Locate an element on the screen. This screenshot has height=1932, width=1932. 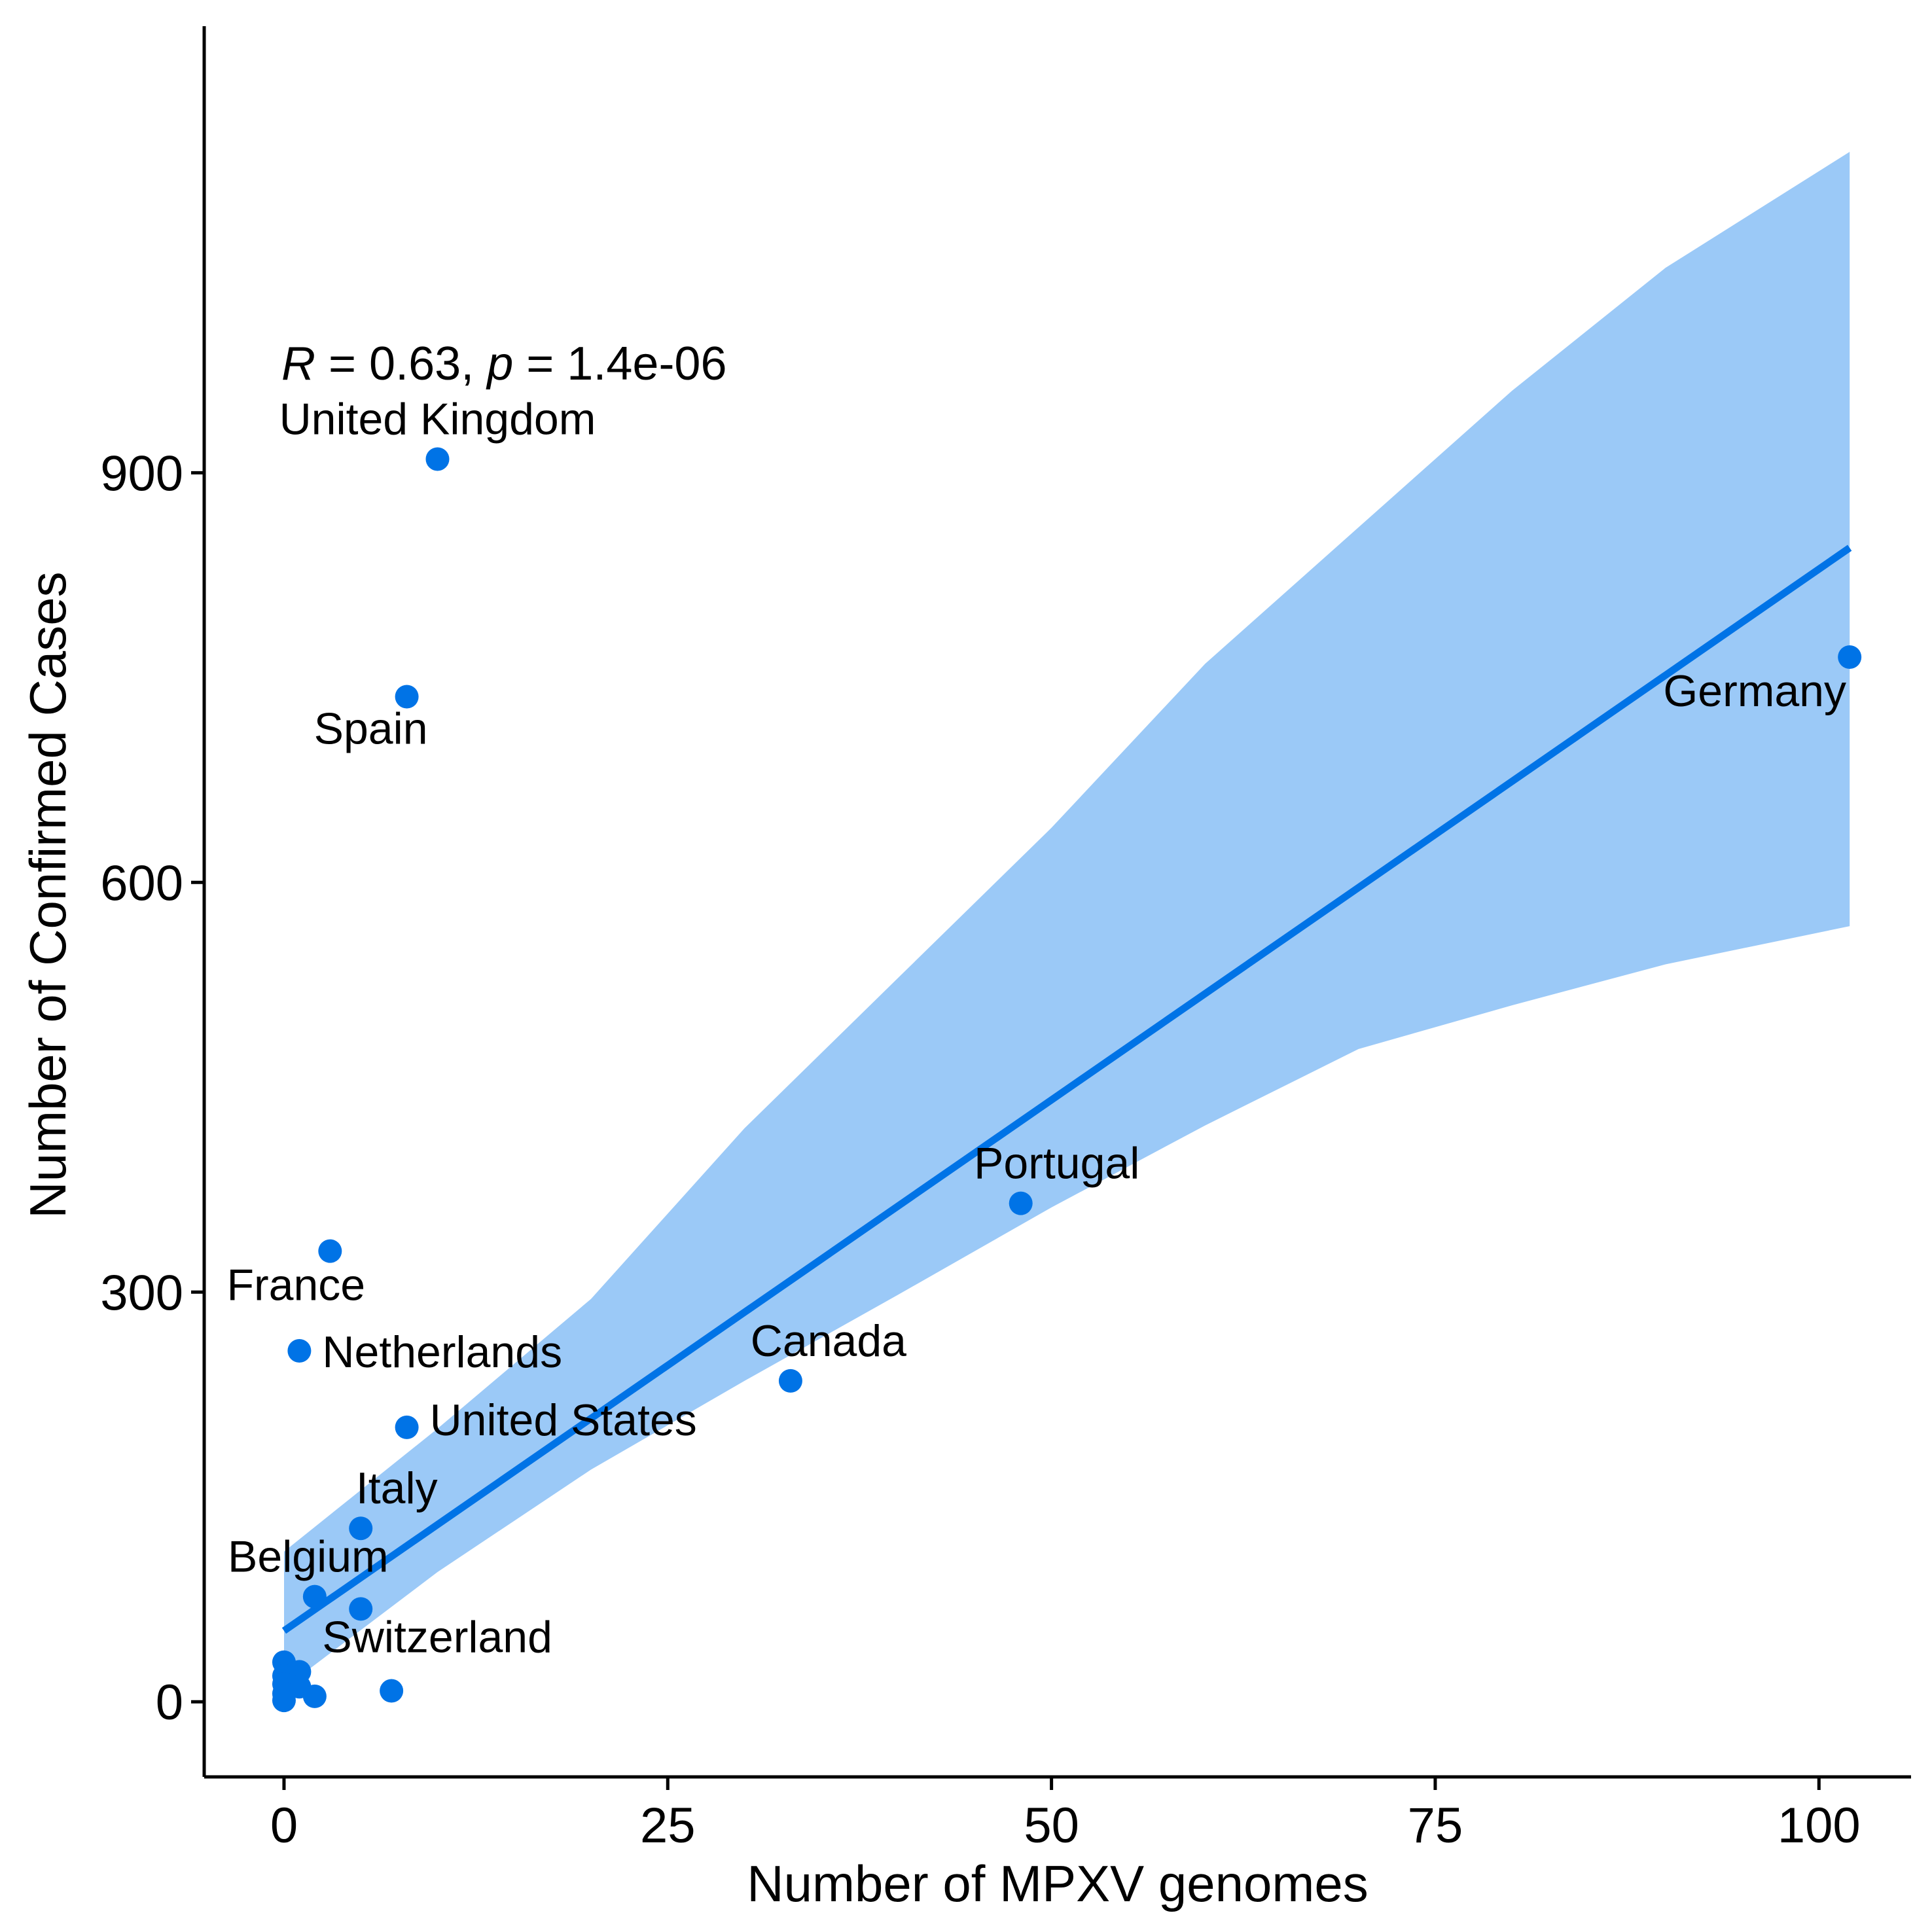
x-axis-title: Number of MPXV genomes is located at coordinates (1057, 1883).